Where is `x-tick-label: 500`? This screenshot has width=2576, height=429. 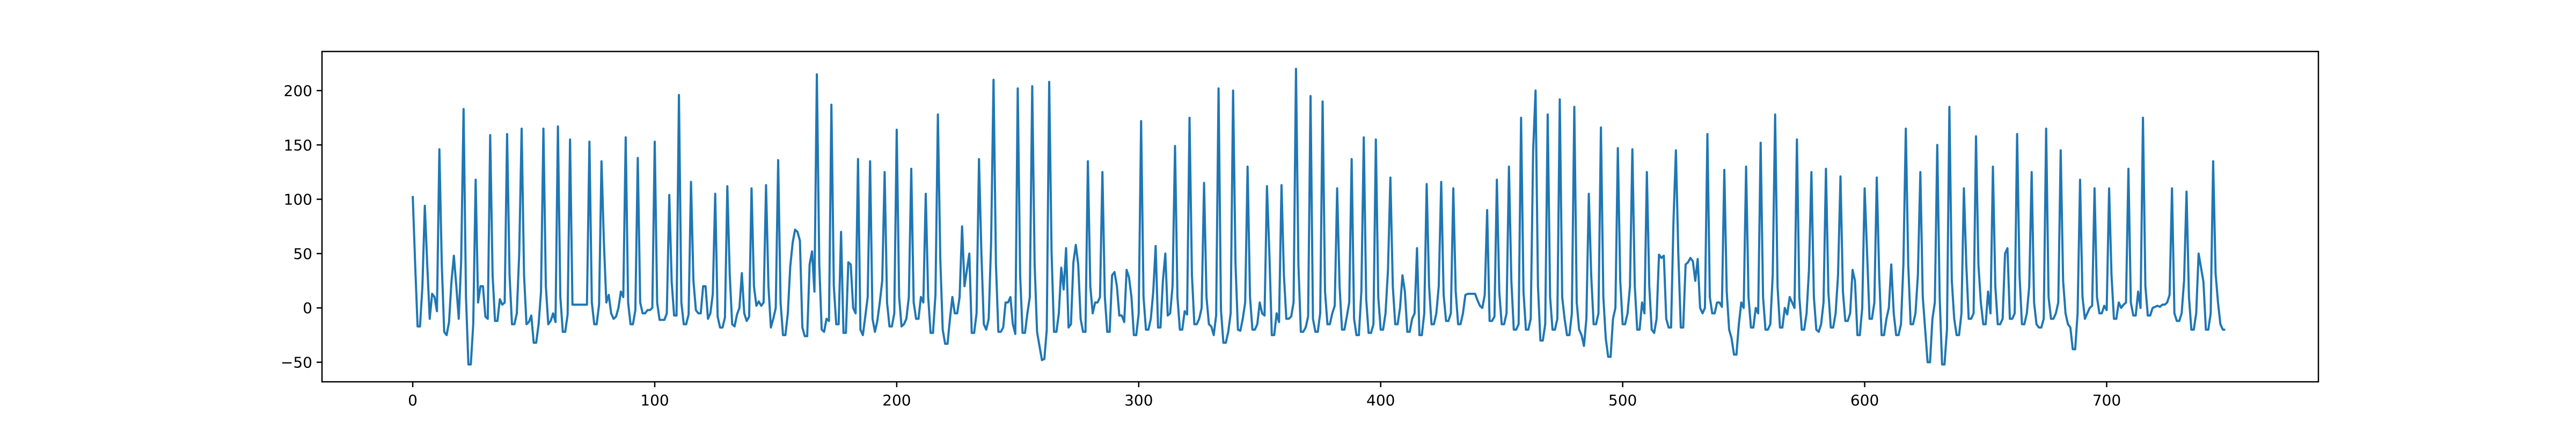
x-tick-label: 500 is located at coordinates (1622, 400).